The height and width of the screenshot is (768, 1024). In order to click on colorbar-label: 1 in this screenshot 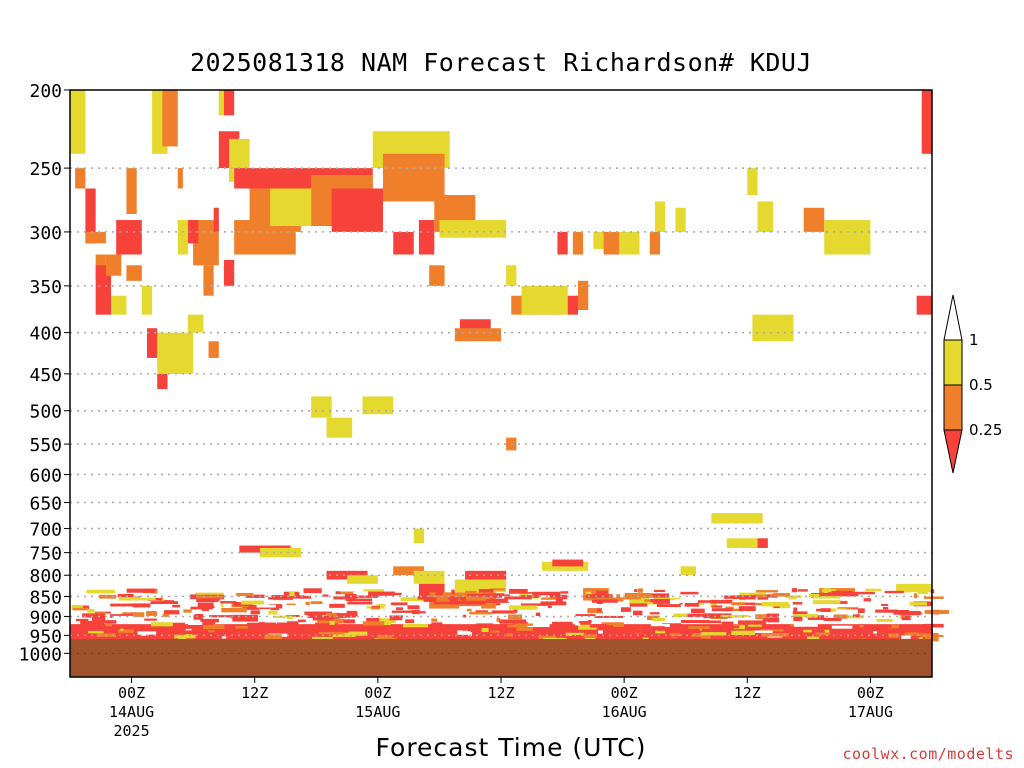, I will do `click(974, 340)`.